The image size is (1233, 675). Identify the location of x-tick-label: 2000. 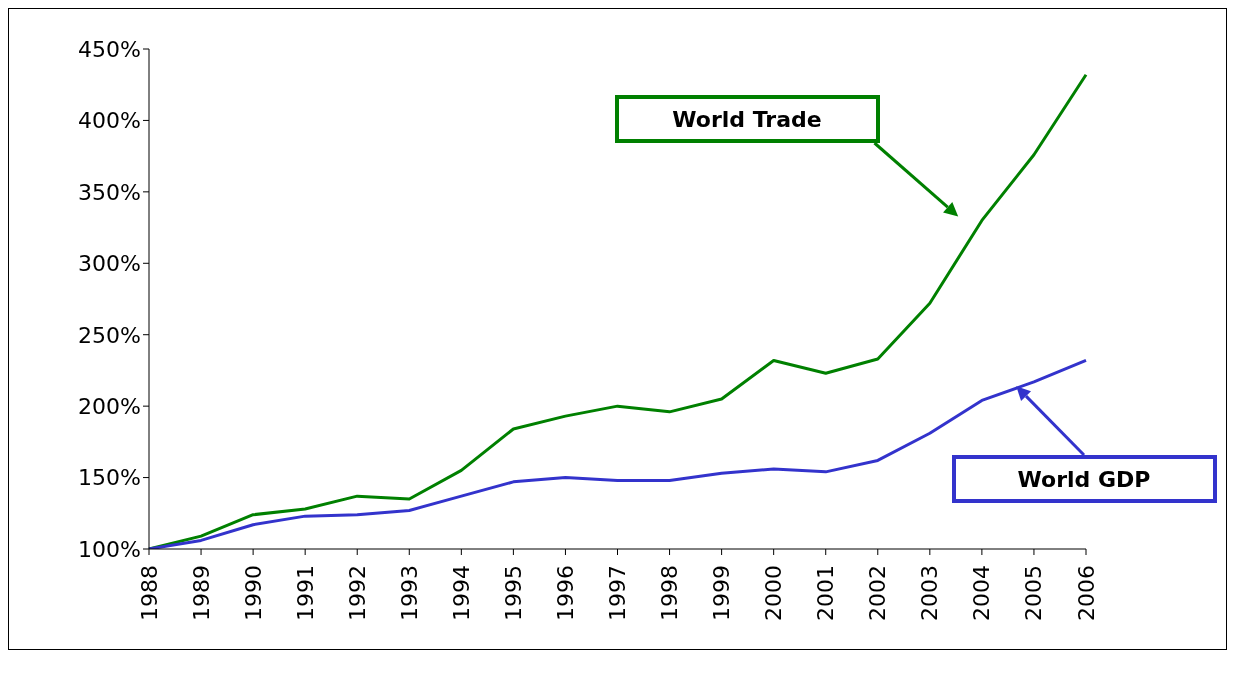
(774, 593).